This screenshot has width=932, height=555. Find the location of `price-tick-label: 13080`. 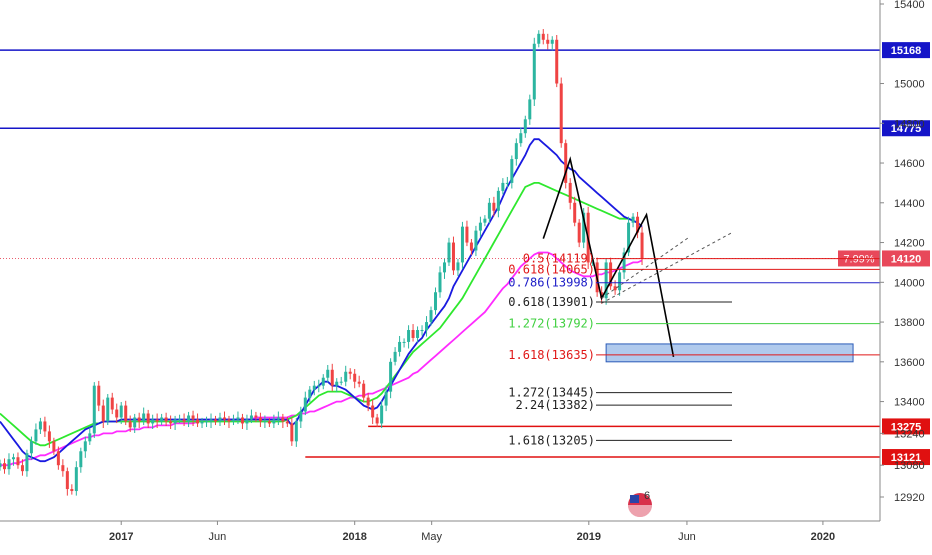

price-tick-label: 13080 is located at coordinates (909, 466).